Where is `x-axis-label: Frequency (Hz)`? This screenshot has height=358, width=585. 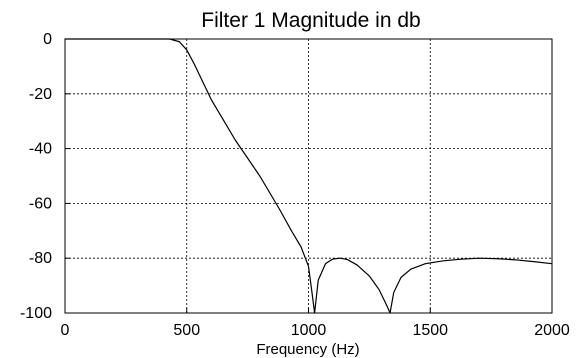 x-axis-label: Frequency (Hz) is located at coordinates (307, 349).